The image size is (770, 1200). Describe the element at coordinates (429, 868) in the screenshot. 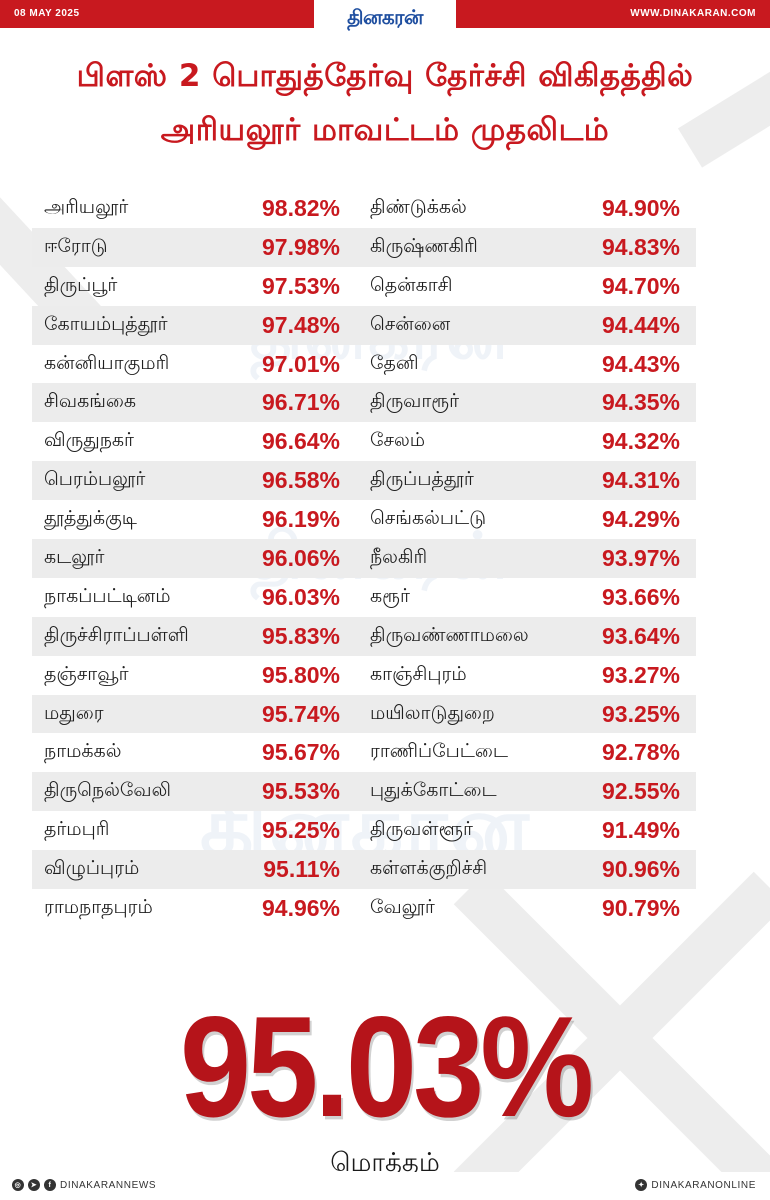

I see `district-name: கள்ளக்குறிச்சி` at that location.